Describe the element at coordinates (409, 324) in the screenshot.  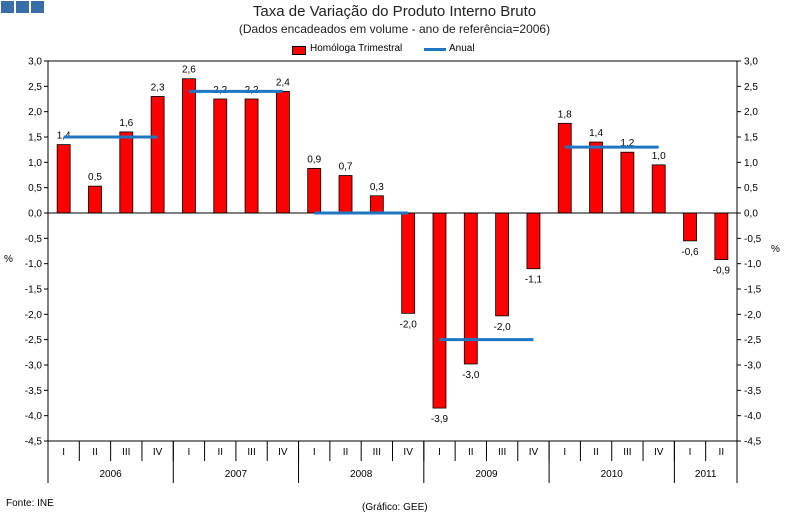
I see `bar-data-label: -2,0` at that location.